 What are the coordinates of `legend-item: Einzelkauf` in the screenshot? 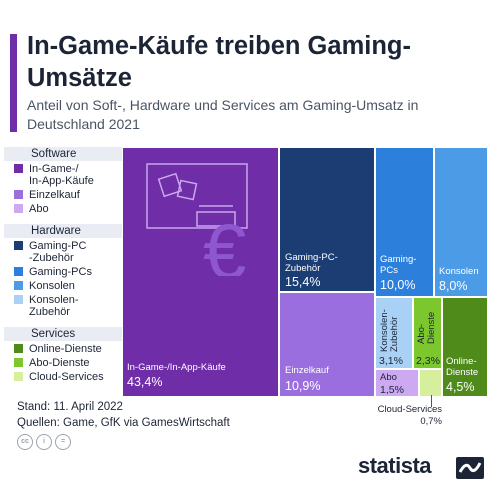 It's located at (68, 195).